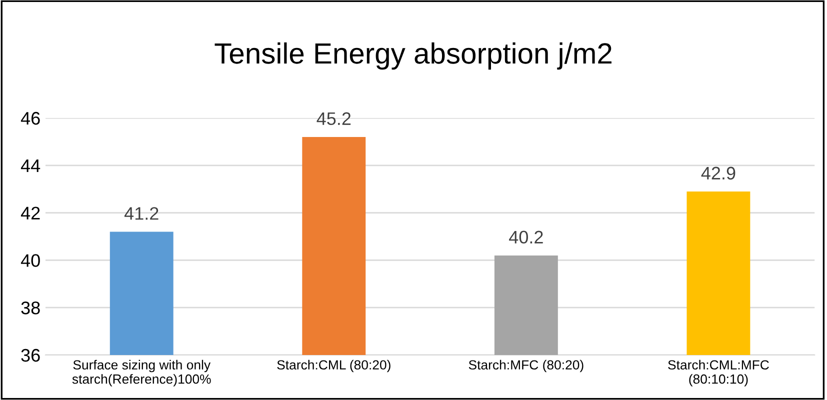 This screenshot has height=400, width=827. What do you see at coordinates (141, 213) in the screenshot?
I see `data-label: 41.2` at bounding box center [141, 213].